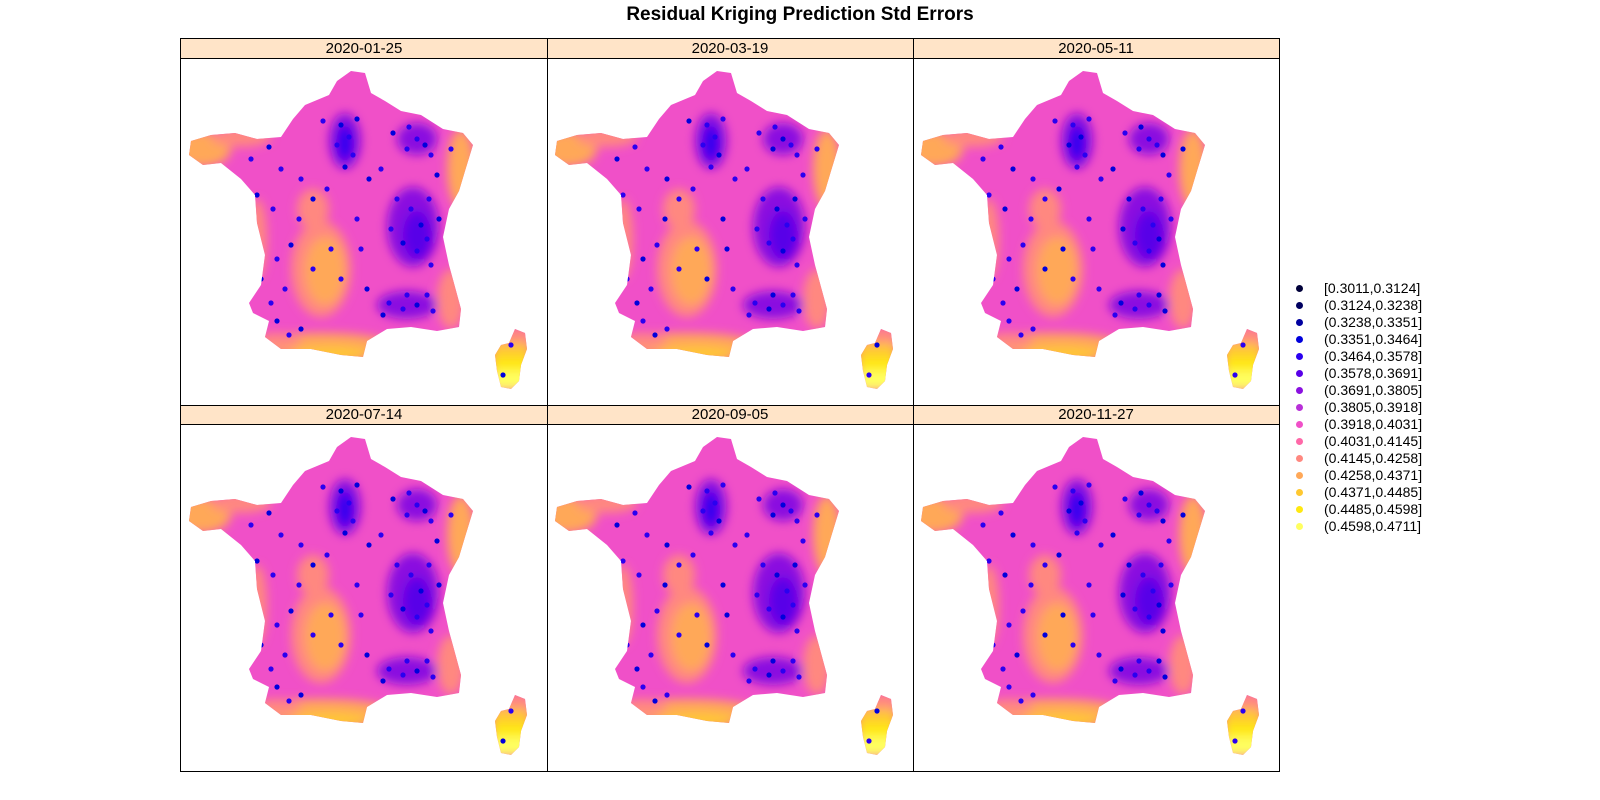 This screenshot has width=1600, height=800. I want to click on figure-title: Residual Kriging Prediction Std Errors, so click(800, 14).